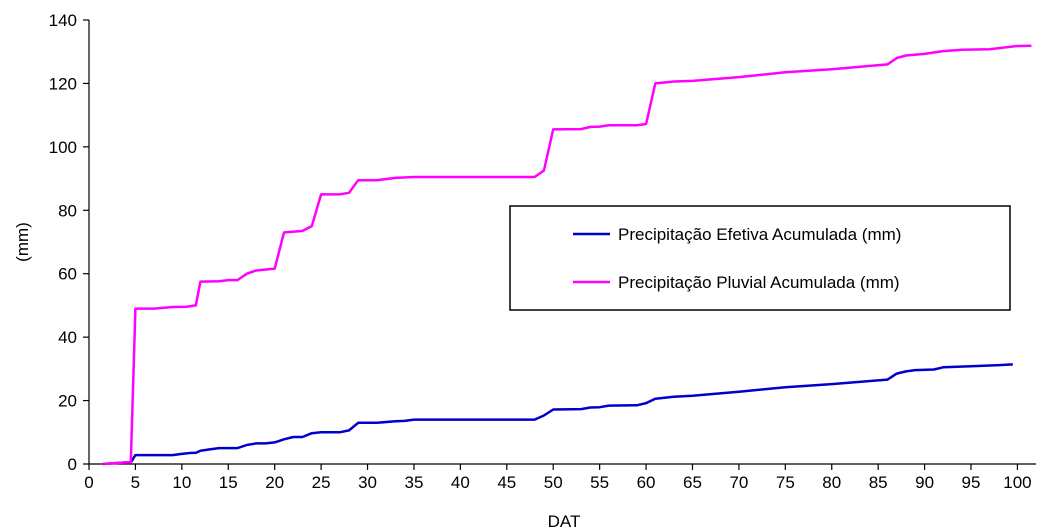 Image resolution: width=1046 pixels, height=532 pixels. What do you see at coordinates (135, 482) in the screenshot?
I see `x-tick-label: 5` at bounding box center [135, 482].